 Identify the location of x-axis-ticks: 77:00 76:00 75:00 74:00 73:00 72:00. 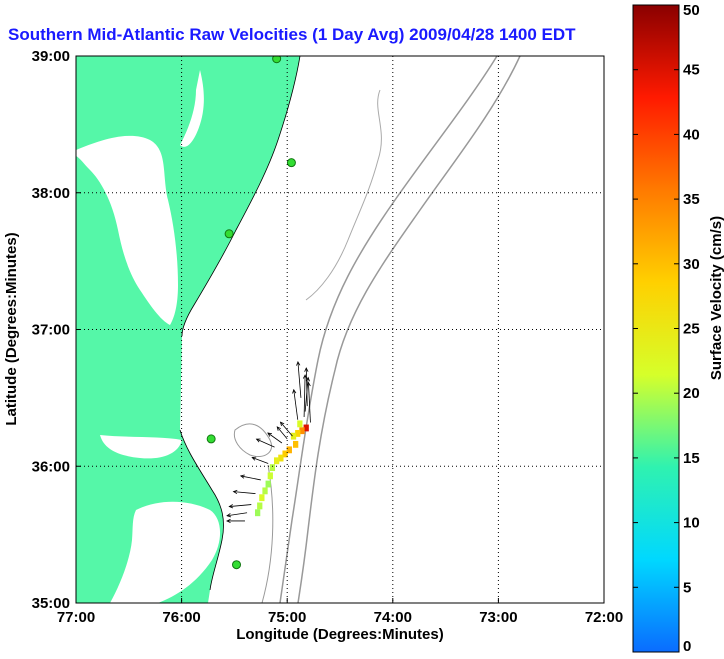
(340, 612).